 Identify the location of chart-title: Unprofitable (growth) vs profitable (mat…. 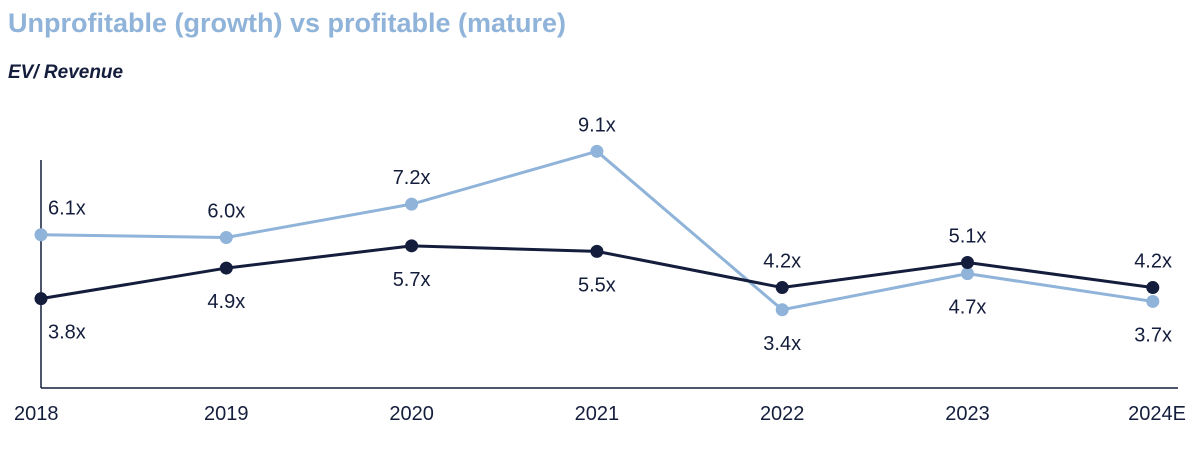
(287, 23).